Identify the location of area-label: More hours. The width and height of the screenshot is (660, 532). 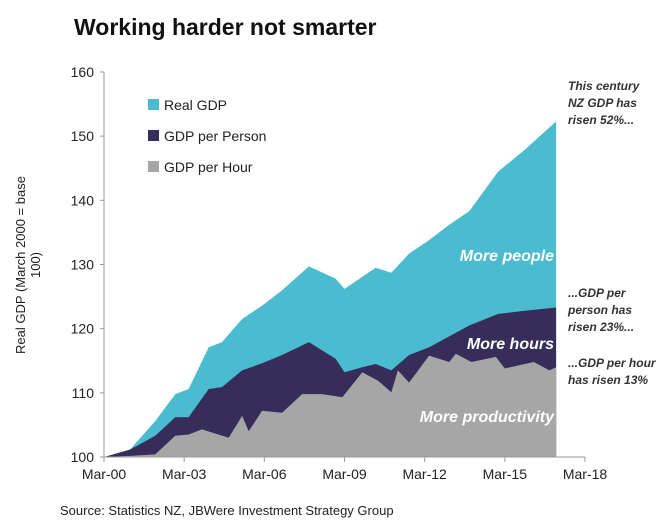
(510, 344).